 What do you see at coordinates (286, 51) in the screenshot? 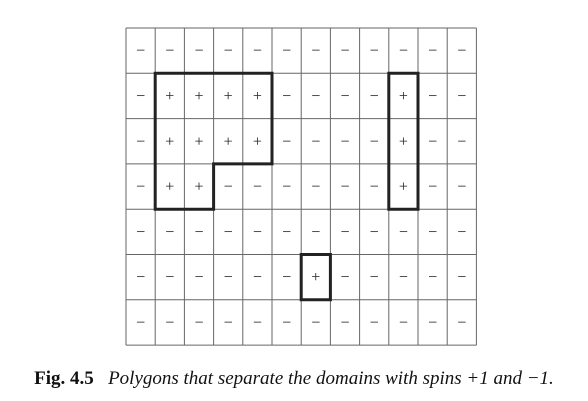
I see `spin-cell-r0-c5: −` at bounding box center [286, 51].